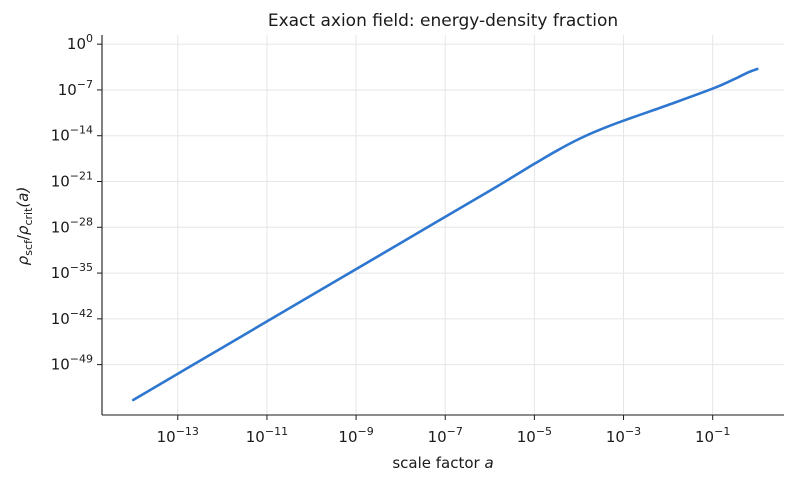 The height and width of the screenshot is (482, 794). What do you see at coordinates (72, 363) in the screenshot?
I see `y-tick-label: 10⁻⁴⁹` at bounding box center [72, 363].